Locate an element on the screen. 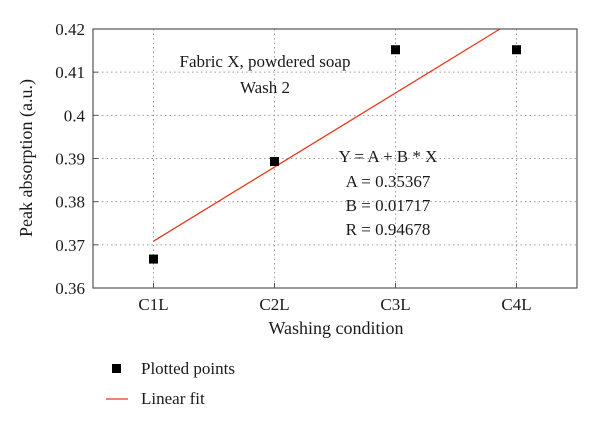  y-tick-label: 0.4 is located at coordinates (75, 115).